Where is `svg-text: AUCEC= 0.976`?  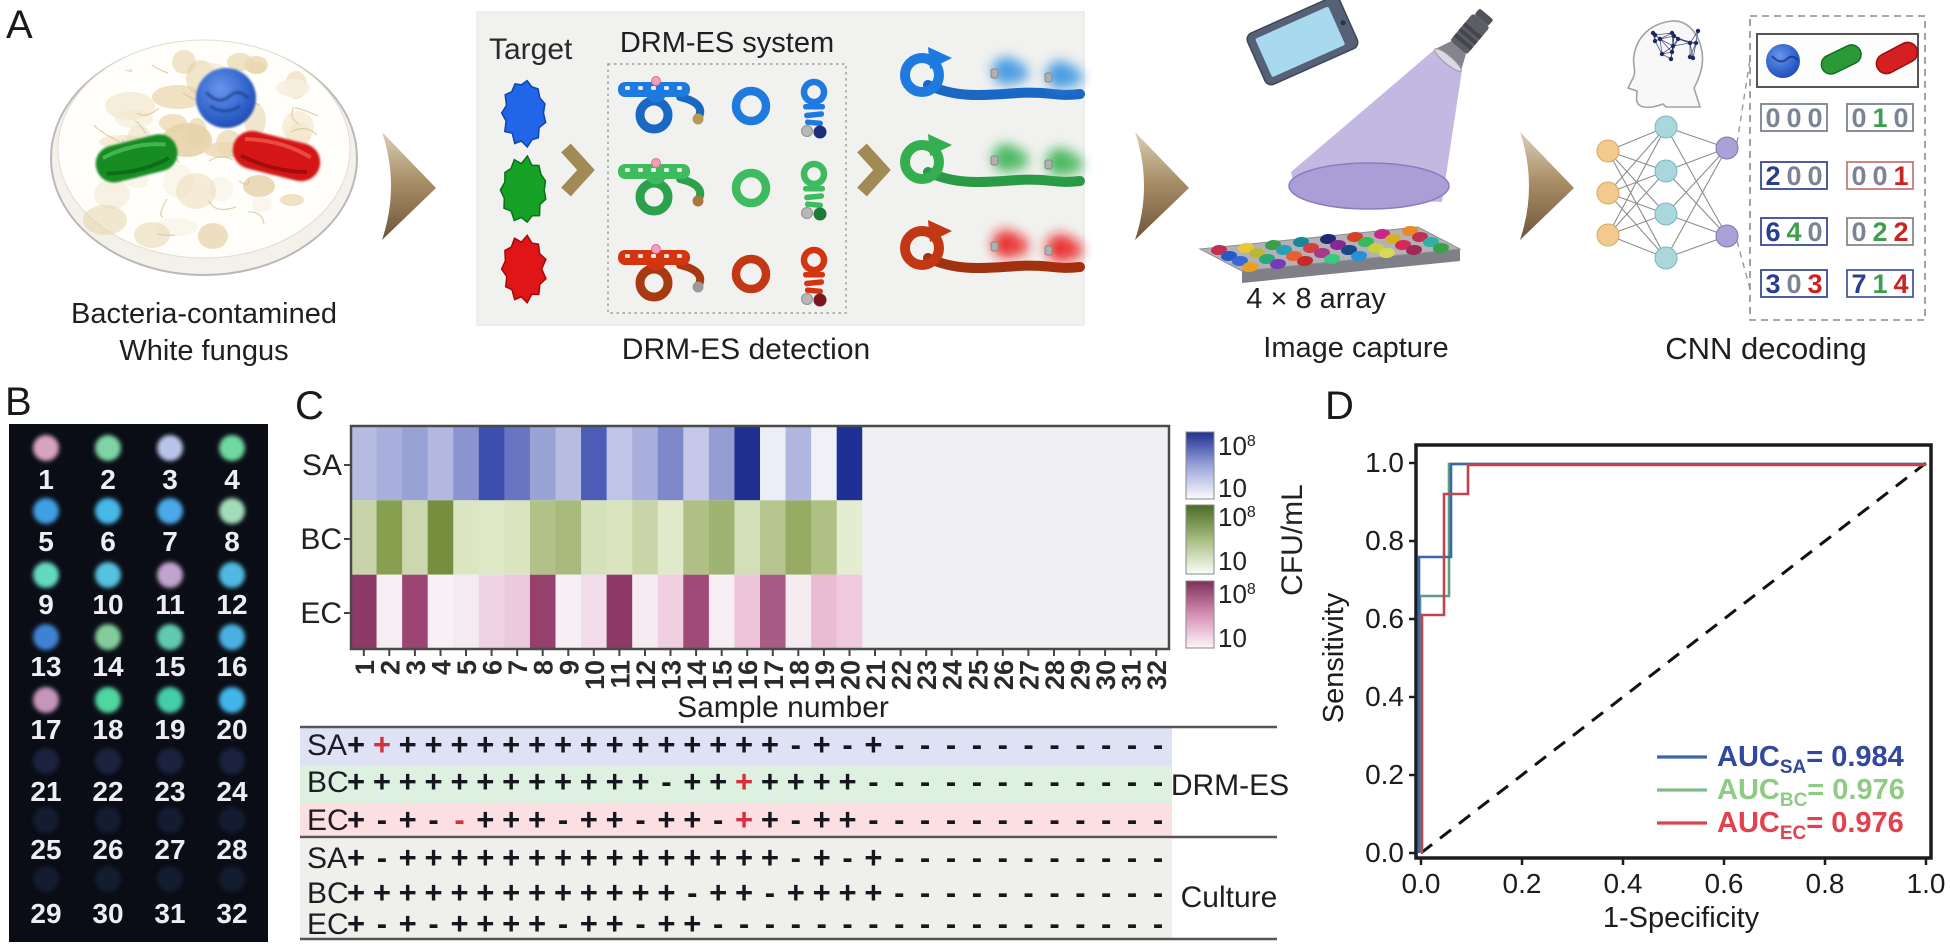
svg-text: AUCEC= 0.976 is located at coordinates (1810, 825).